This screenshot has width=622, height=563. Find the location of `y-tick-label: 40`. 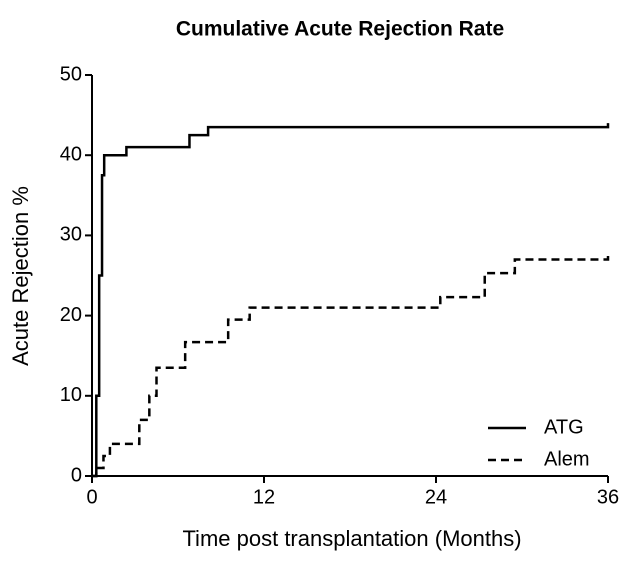

y-tick-label: 40 is located at coordinates (71, 154).